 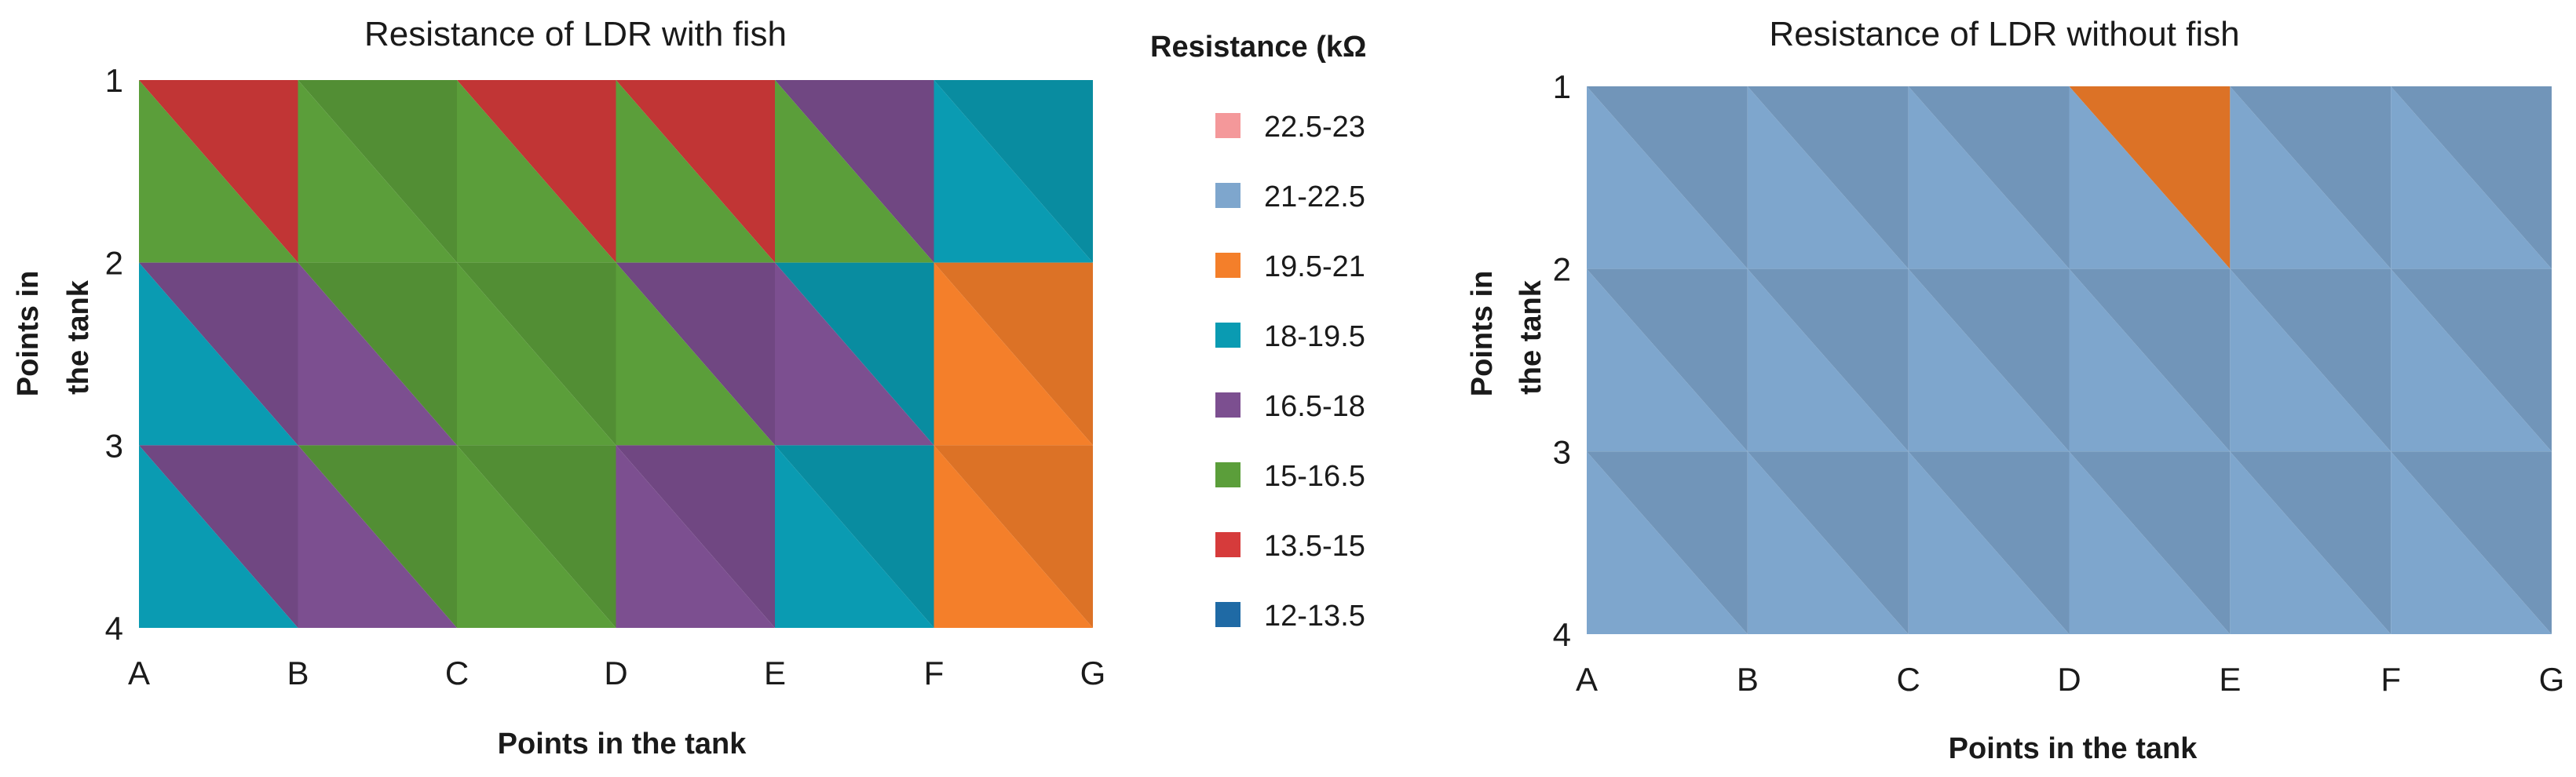 I want to click on surface-facet-r1-c6-upper, so click(x=2471, y=177).